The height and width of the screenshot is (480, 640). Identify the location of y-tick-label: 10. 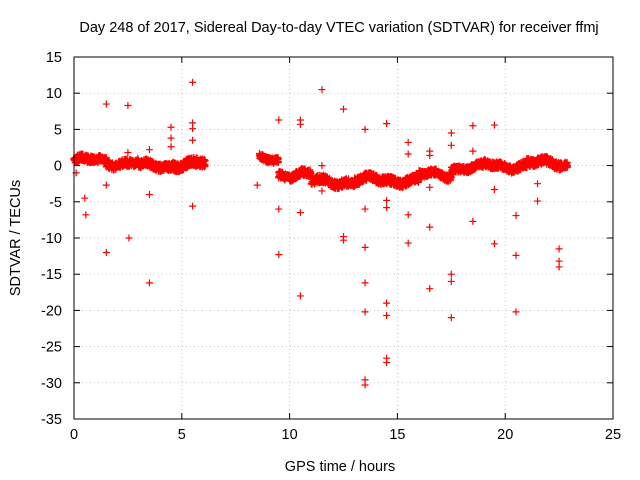
(54, 94).